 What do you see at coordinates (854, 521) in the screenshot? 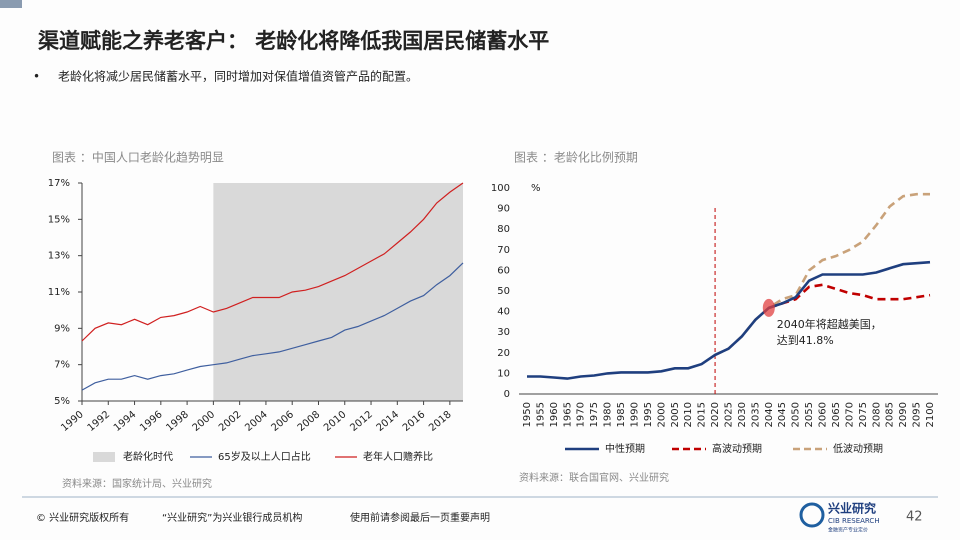
I see `logo-en: CIB RESEARCH` at bounding box center [854, 521].